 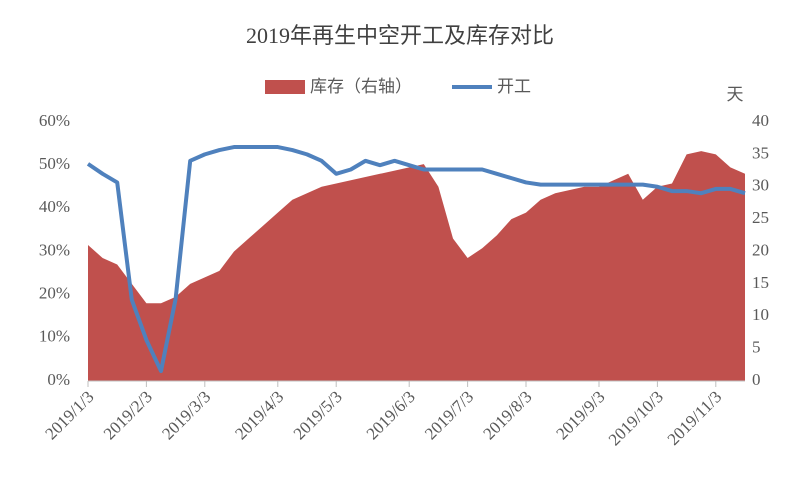 What do you see at coordinates (580, 415) in the screenshot?
I see `x-tick-label: 2019/9/3` at bounding box center [580, 415].